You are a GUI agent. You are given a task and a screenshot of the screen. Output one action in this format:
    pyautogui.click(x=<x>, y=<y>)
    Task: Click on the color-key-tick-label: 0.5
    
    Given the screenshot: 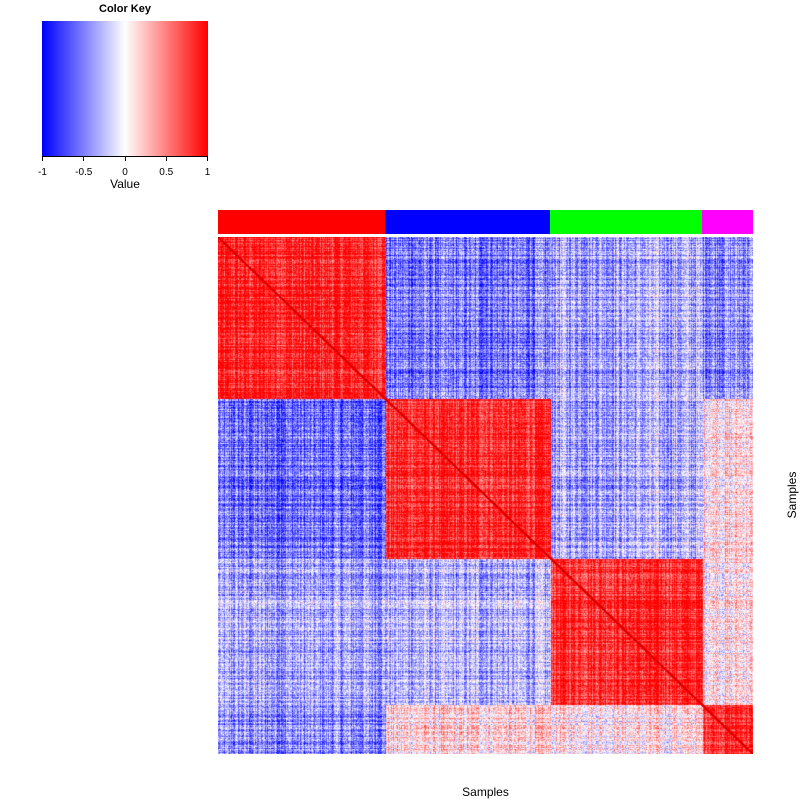 What is the action you would take?
    pyautogui.click(x=166, y=172)
    